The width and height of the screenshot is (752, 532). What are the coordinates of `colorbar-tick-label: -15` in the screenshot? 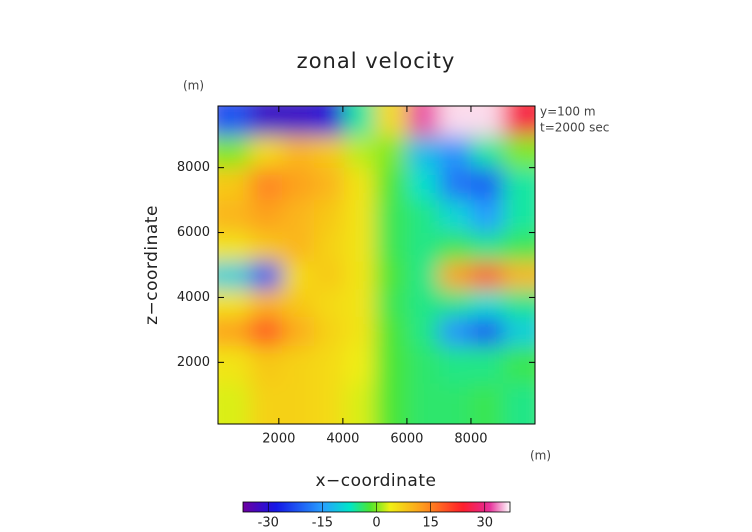 It's located at (322, 523).